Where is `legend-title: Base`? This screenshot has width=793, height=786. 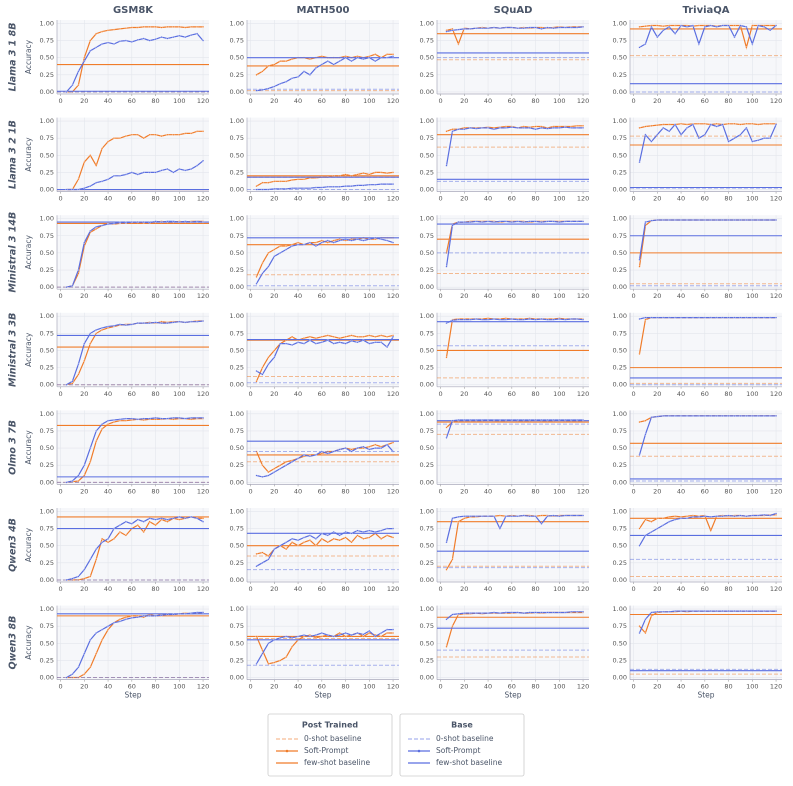 legend-title: Base is located at coordinates (462, 725).